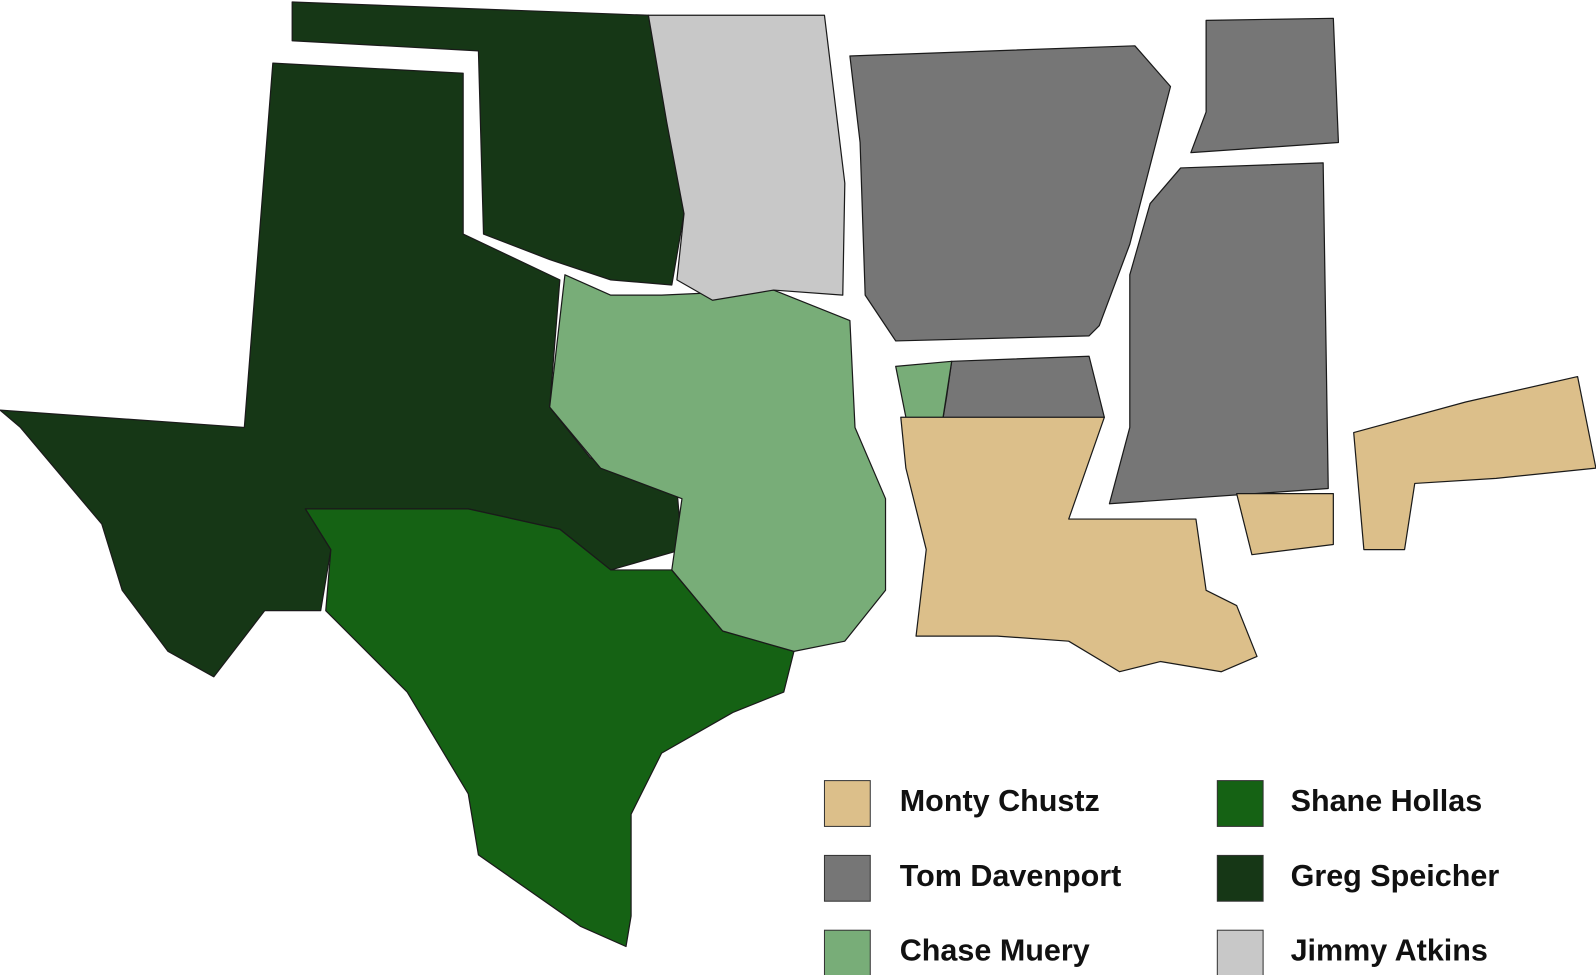 The width and height of the screenshot is (1596, 975). I want to click on legend-label: Greg Speicher, so click(1395, 876).